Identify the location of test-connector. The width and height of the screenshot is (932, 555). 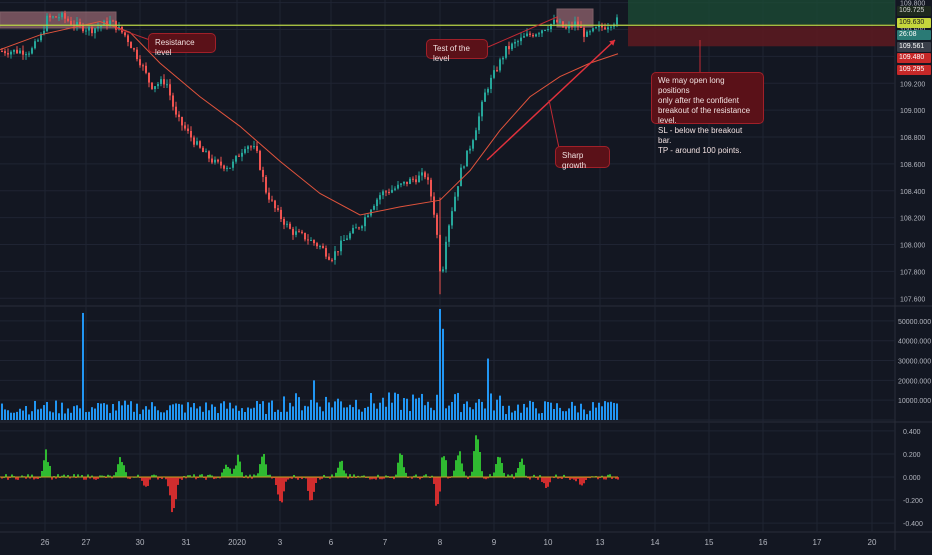
(522, 32).